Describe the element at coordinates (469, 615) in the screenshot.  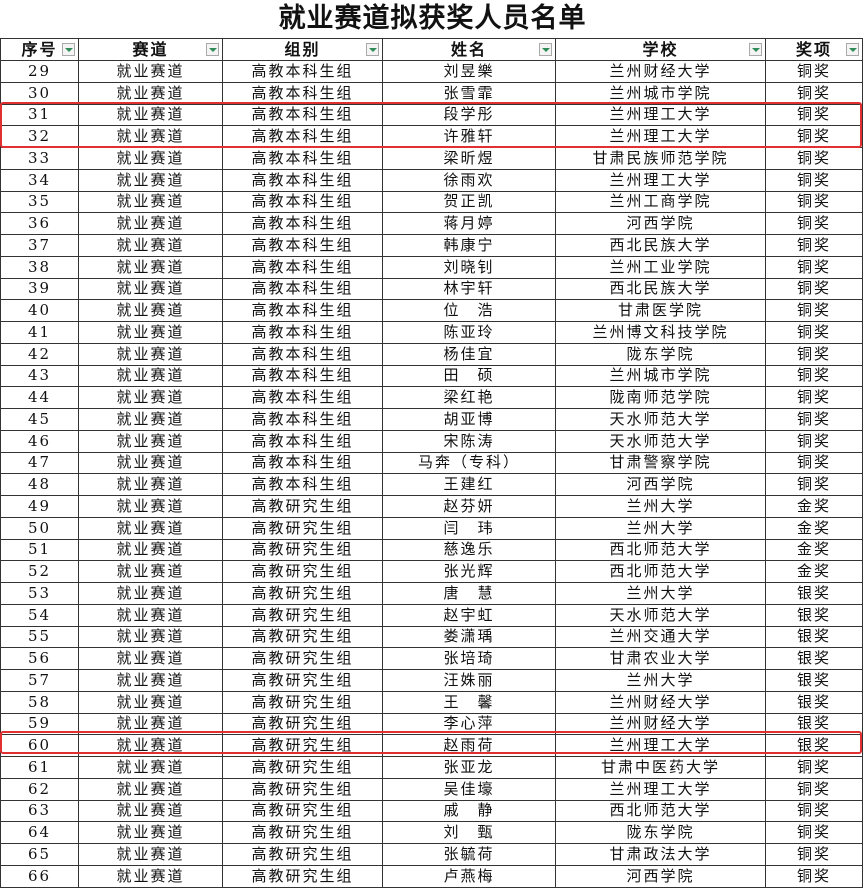
I see `cell-name: 赵宇虹` at that location.